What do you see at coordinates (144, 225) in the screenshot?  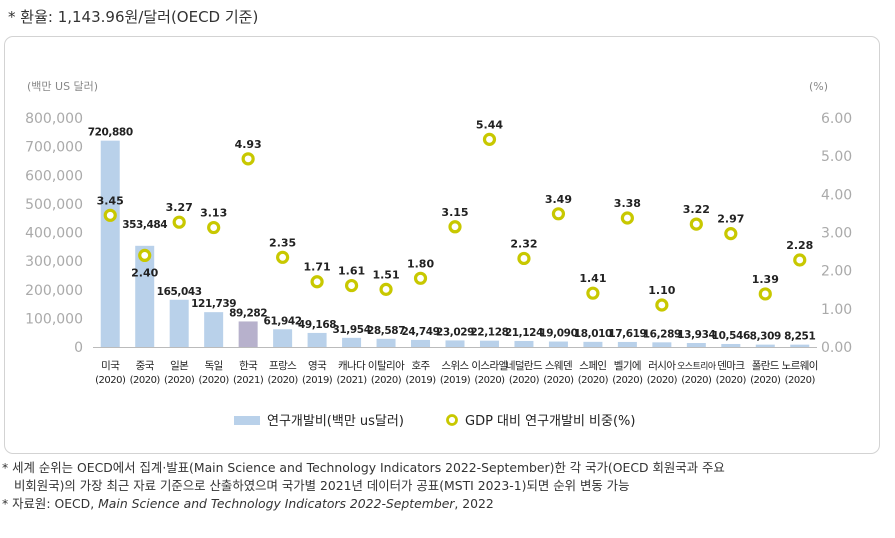 I see `bar-value-label: 353,484` at bounding box center [144, 225].